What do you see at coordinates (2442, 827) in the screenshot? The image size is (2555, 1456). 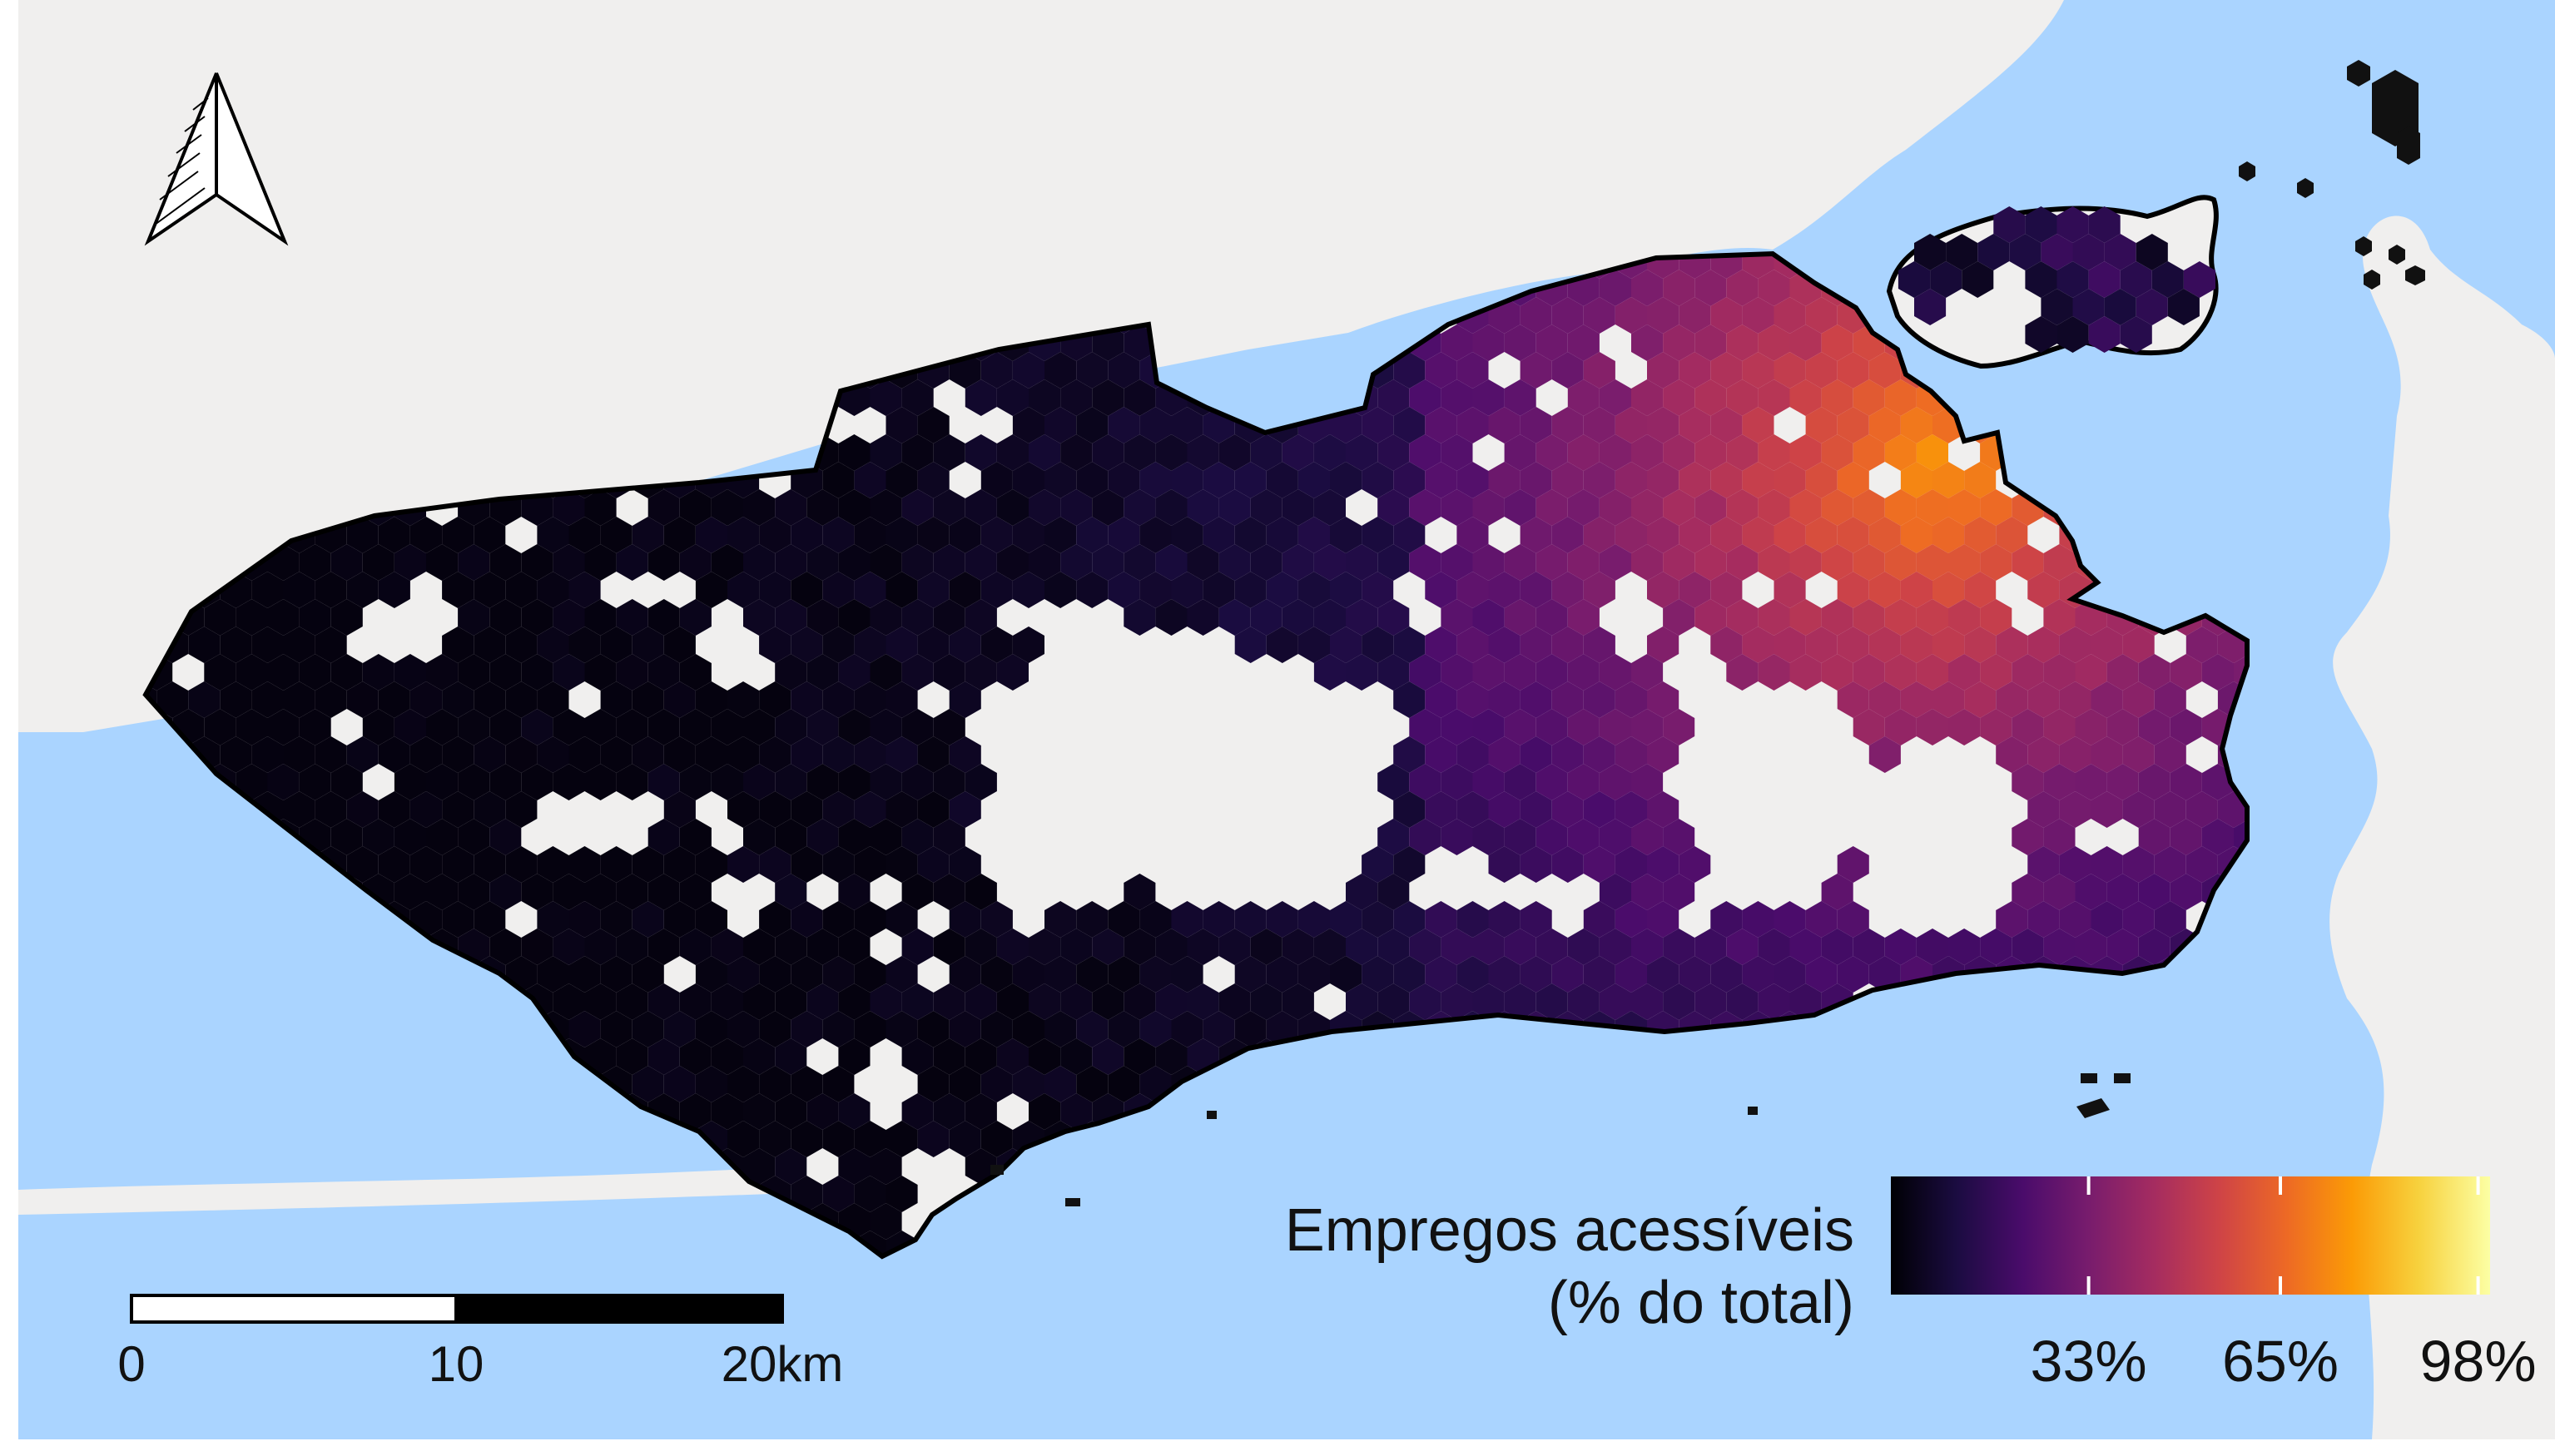 I see `mainland-east` at bounding box center [2442, 827].